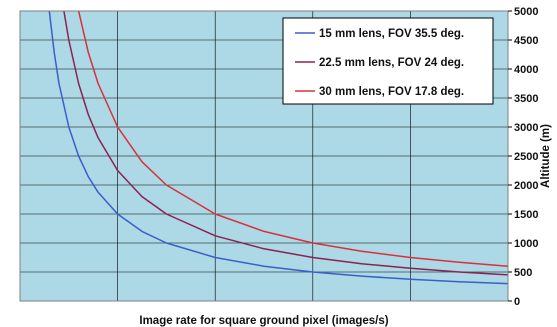  What do you see at coordinates (526, 244) in the screenshot?
I see `y-tick-label: 1000` at bounding box center [526, 244].